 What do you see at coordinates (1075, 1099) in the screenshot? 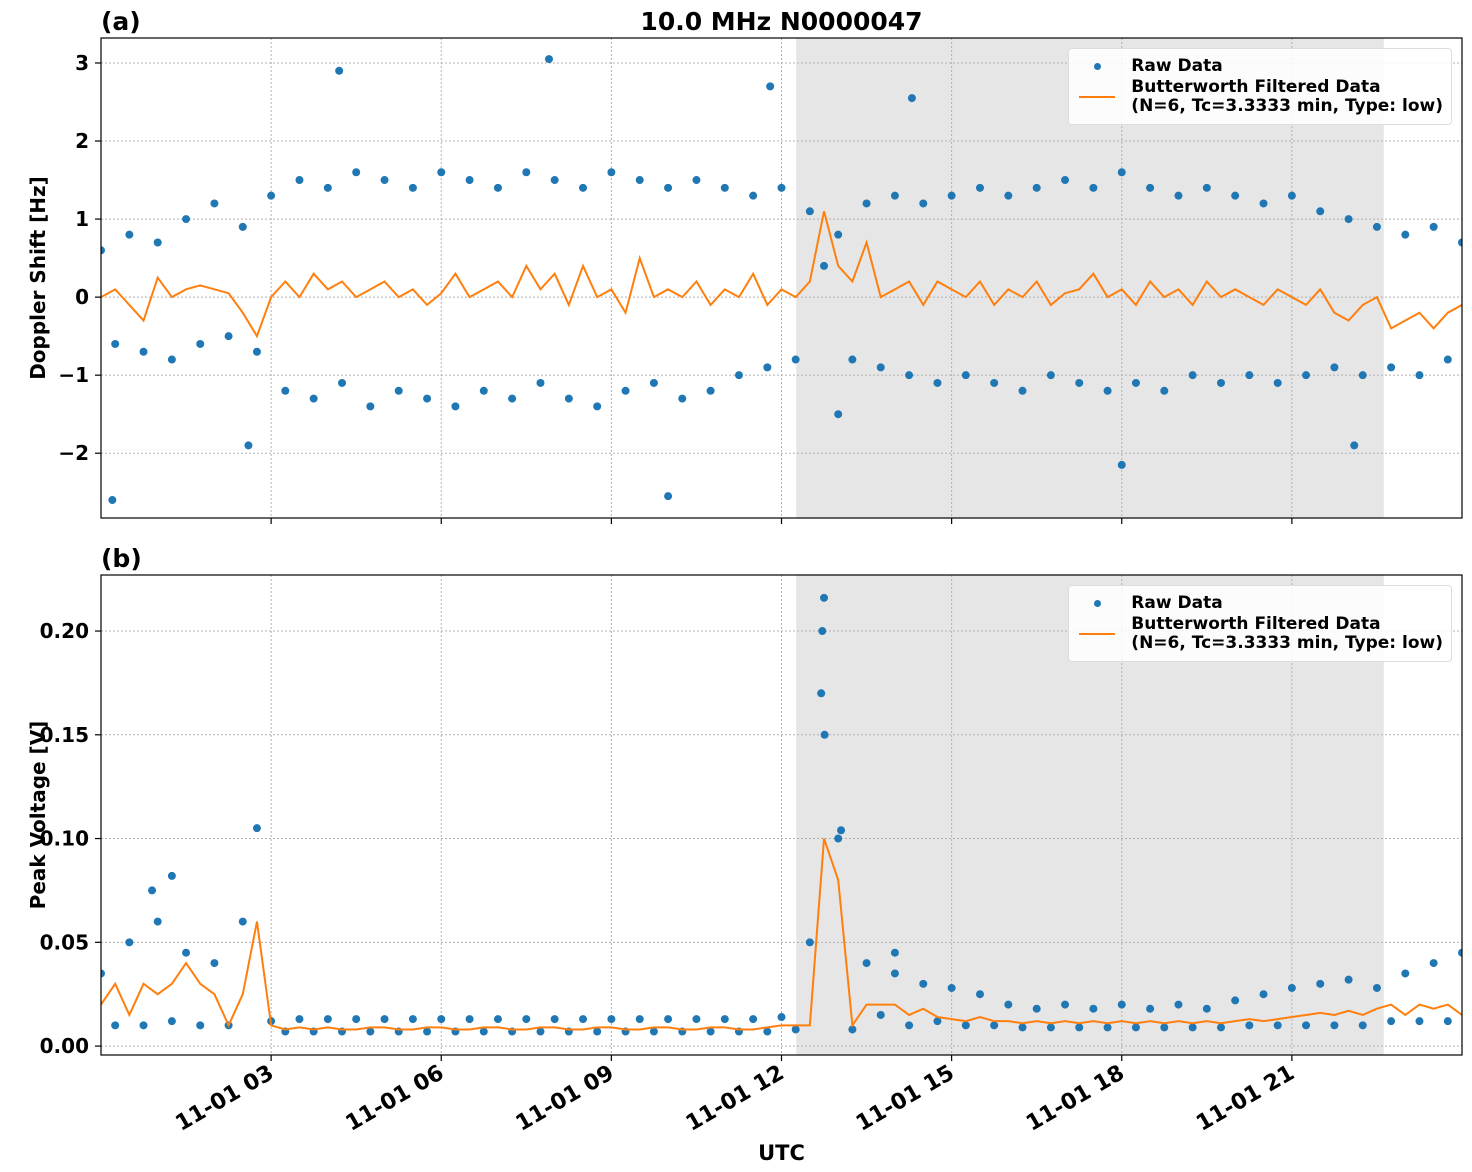
I see `x-tick-label: 11-01 18` at bounding box center [1075, 1099].